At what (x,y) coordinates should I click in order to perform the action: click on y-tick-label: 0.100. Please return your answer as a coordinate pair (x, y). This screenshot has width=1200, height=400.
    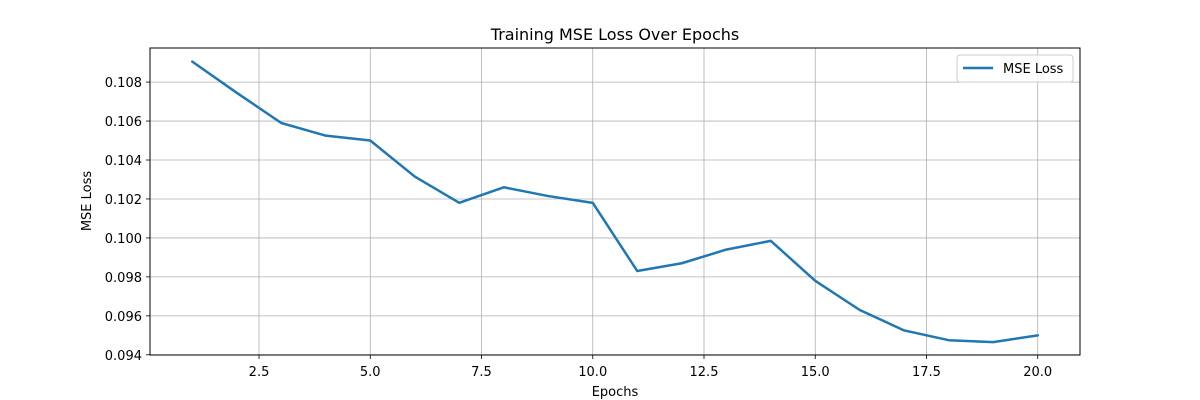
    Looking at the image, I should click on (123, 239).